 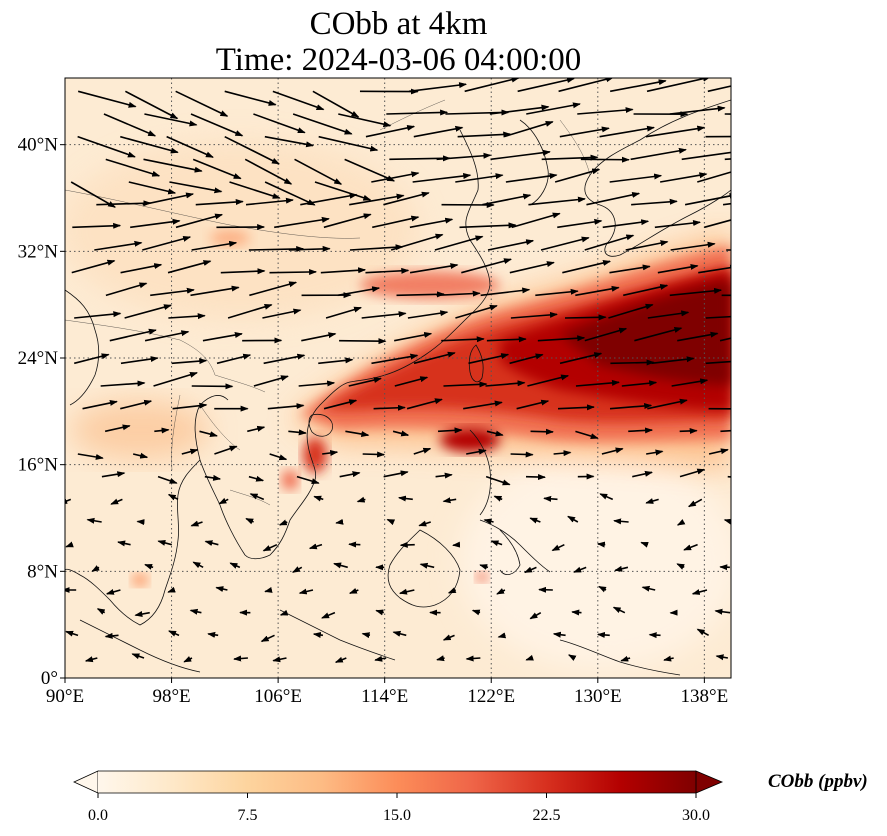 What do you see at coordinates (398, 60) in the screenshot?
I see `chart-title-line2: Time: 2024-03-06 04:00:00` at bounding box center [398, 60].